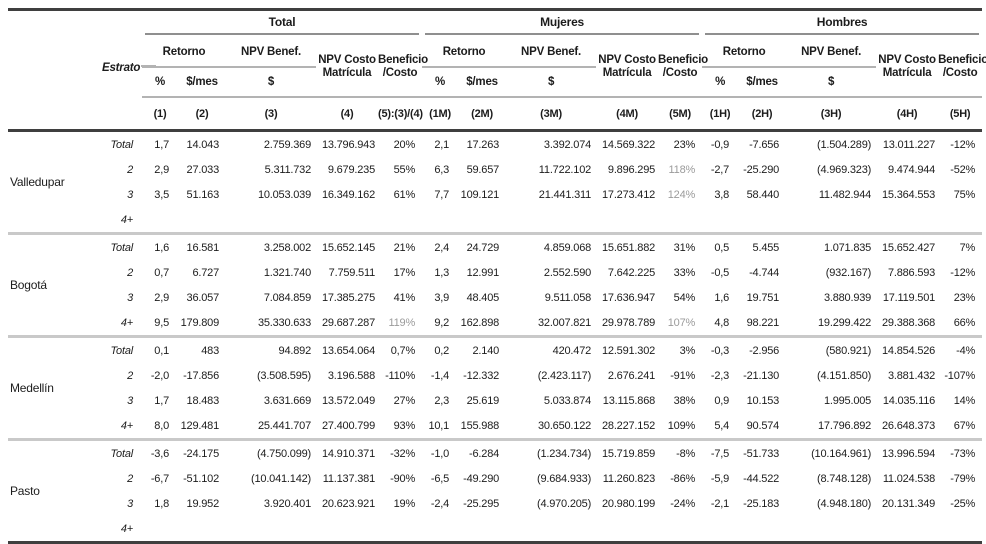  I want to click on value-cell: -2,4, so click(440, 503).